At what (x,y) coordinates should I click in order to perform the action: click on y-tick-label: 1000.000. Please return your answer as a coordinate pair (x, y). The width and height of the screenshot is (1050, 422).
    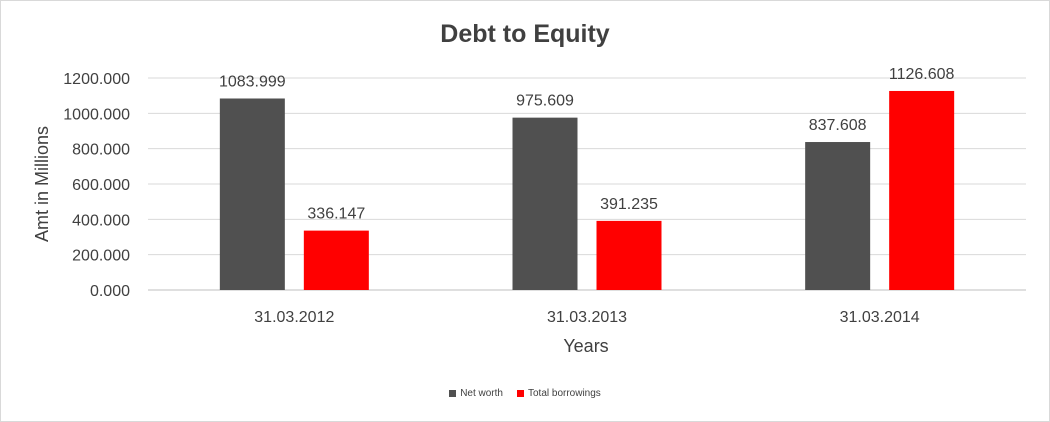
    Looking at the image, I should click on (96, 114).